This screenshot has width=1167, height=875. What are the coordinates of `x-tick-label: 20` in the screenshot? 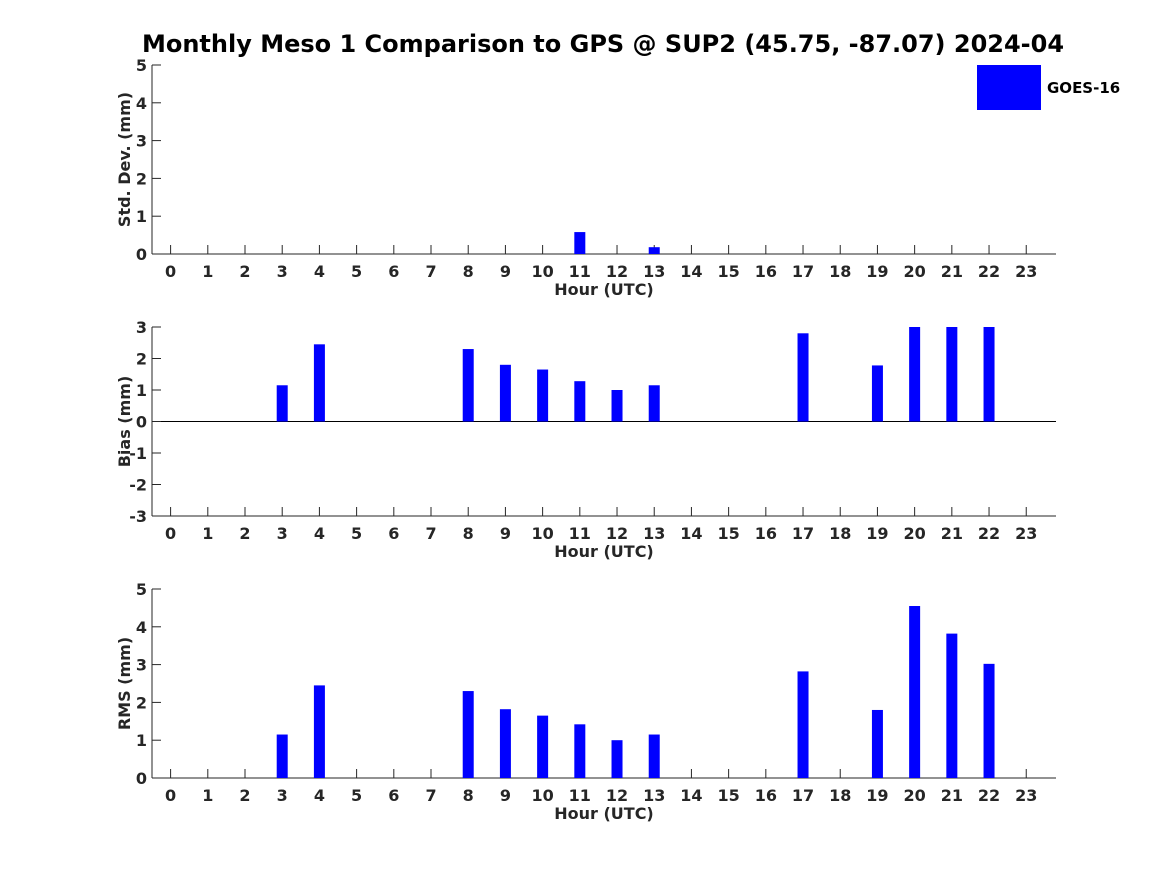 It's located at (915, 795).